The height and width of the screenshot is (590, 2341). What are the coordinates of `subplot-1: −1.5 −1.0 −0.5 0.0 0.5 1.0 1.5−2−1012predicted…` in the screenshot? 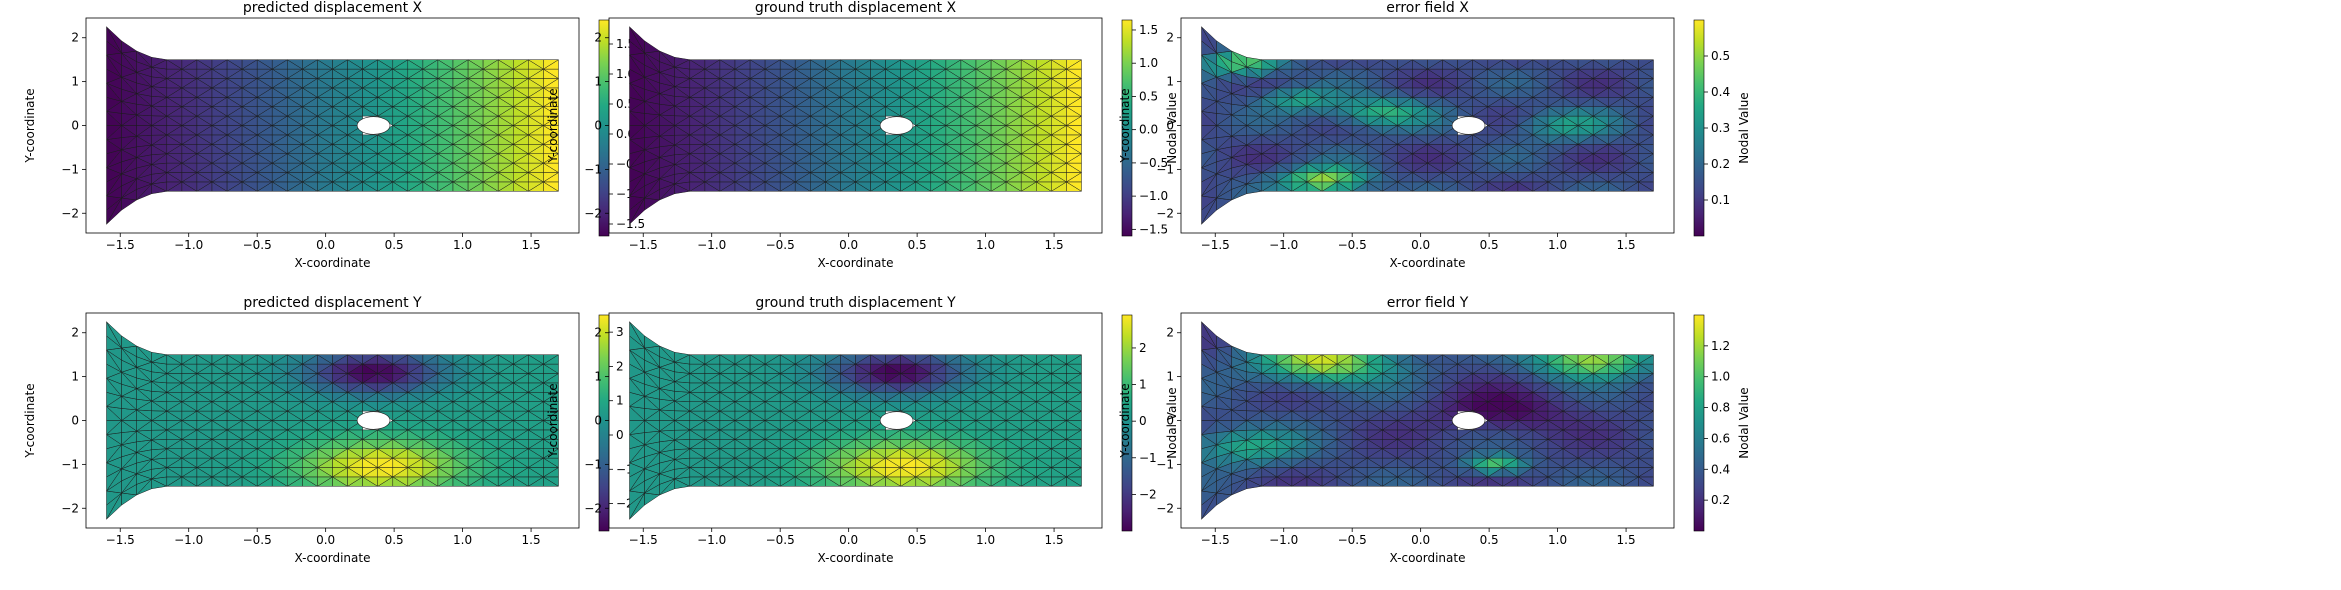 It's located at (339, 135).